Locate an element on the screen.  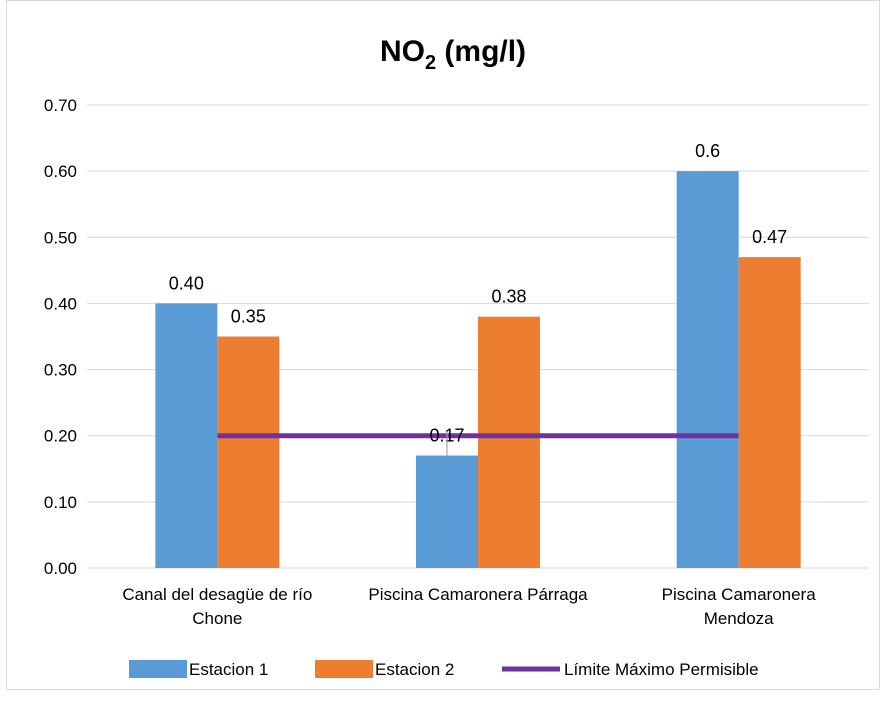
y-tick-label: 0.40 is located at coordinates (60, 303).